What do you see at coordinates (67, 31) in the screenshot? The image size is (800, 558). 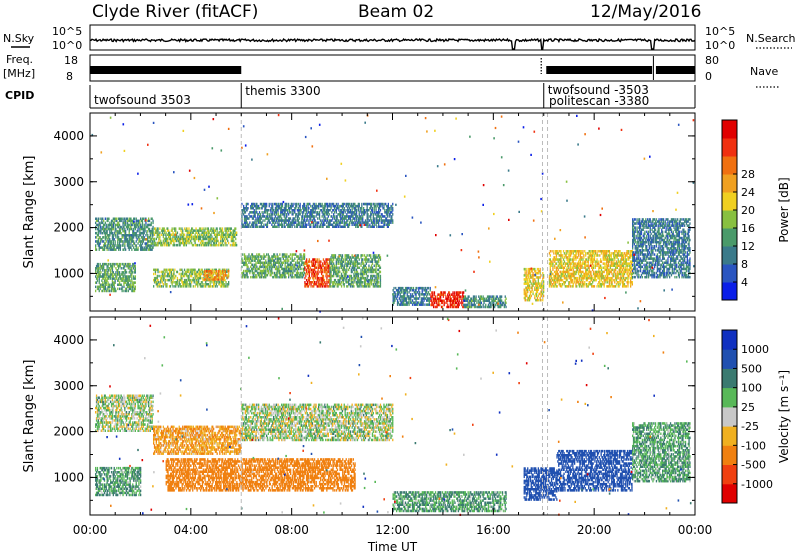 I see `nsky-tick-top: 10^5` at bounding box center [67, 31].